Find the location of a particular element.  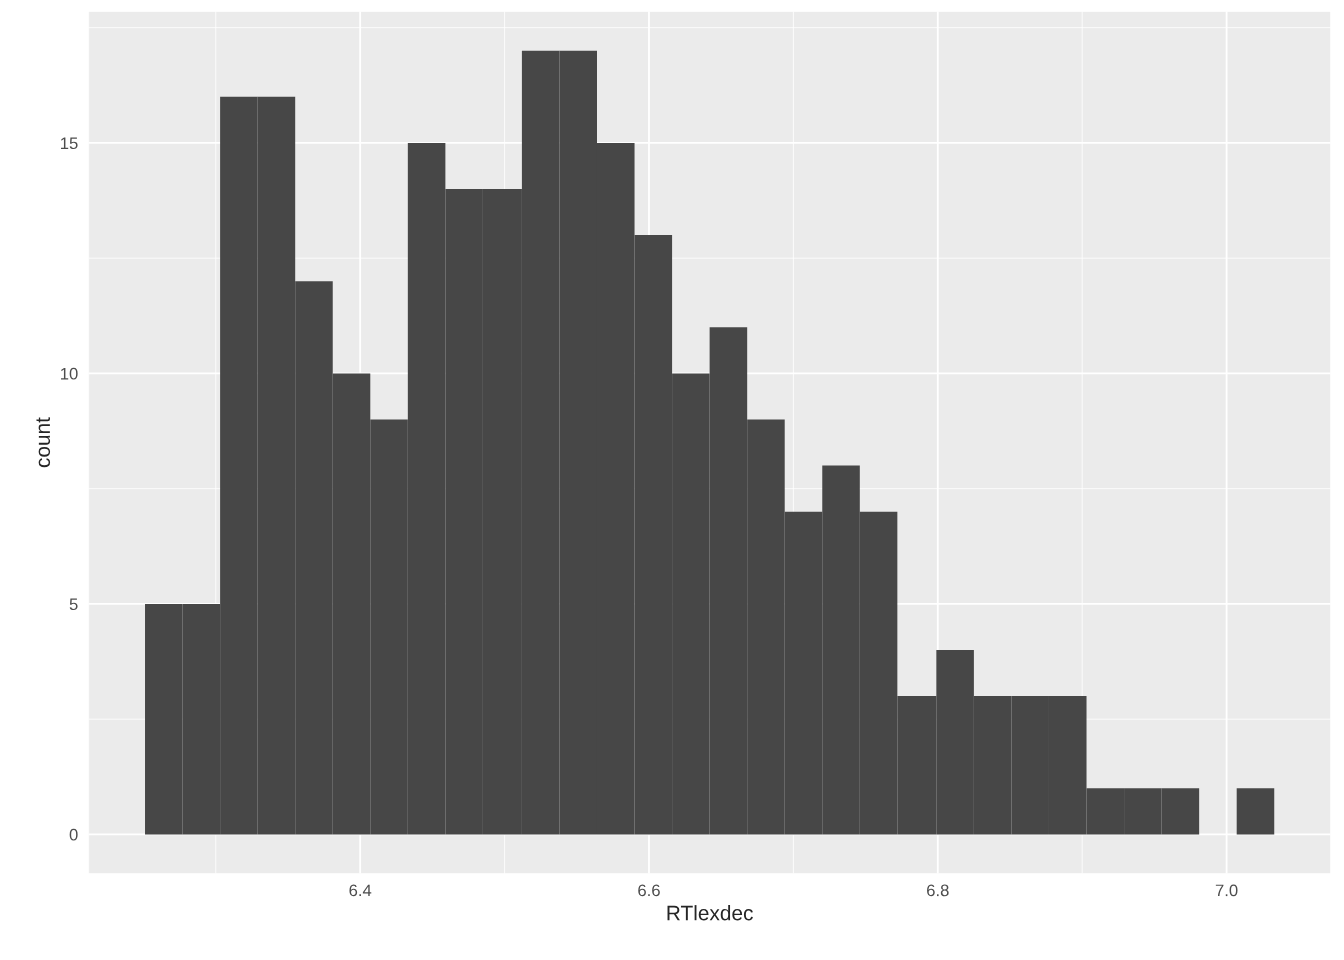

y-tick-label: 5 is located at coordinates (73, 604).